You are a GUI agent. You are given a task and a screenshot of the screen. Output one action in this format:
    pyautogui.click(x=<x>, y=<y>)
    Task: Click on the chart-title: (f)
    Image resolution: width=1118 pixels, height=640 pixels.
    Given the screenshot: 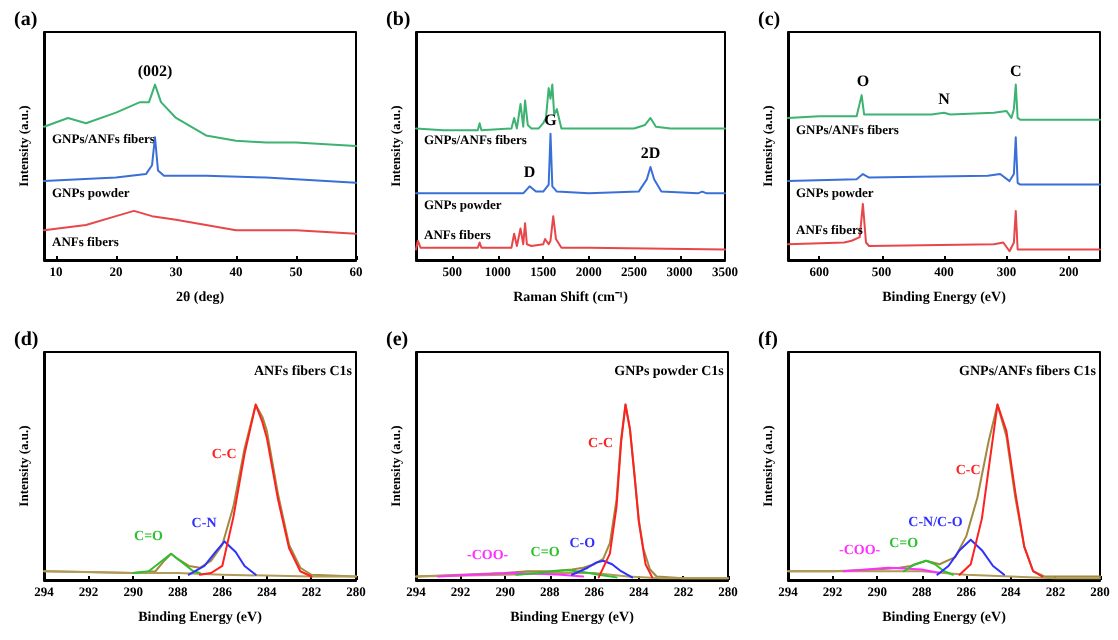 What is the action you would take?
    pyautogui.click(x=768, y=340)
    